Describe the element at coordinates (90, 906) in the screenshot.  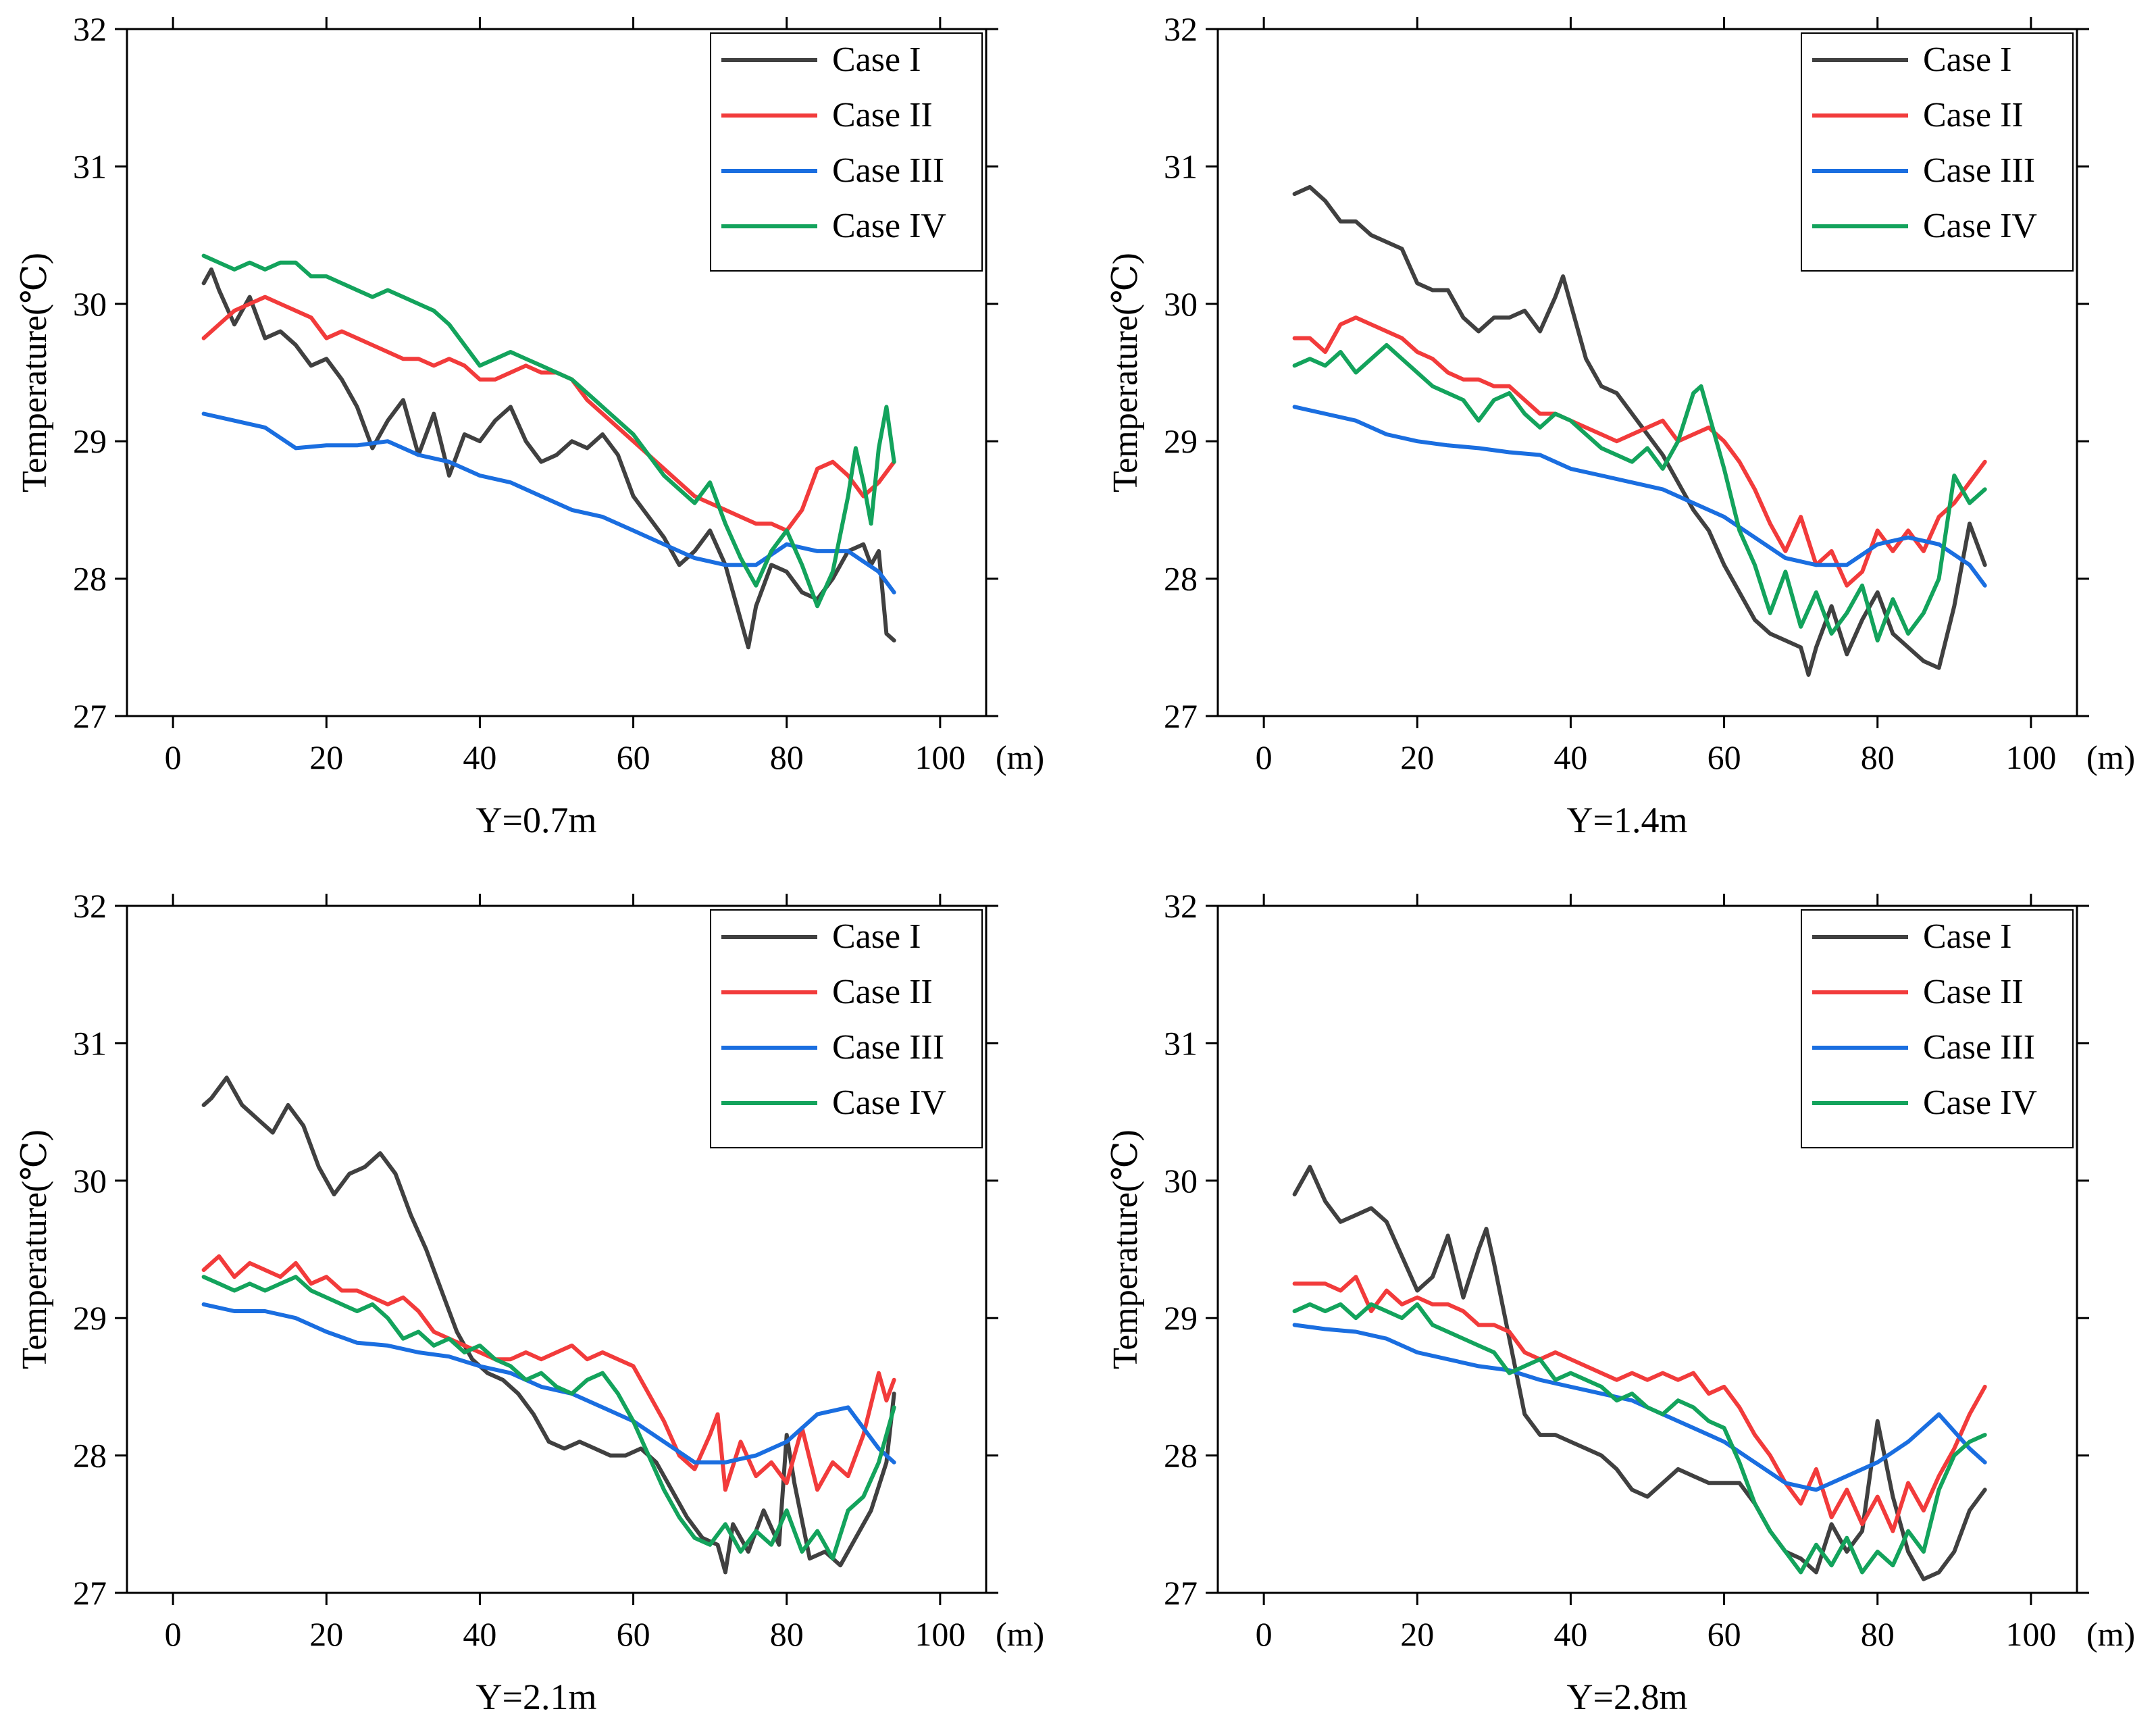
I see `y-tick-label: 32` at that location.